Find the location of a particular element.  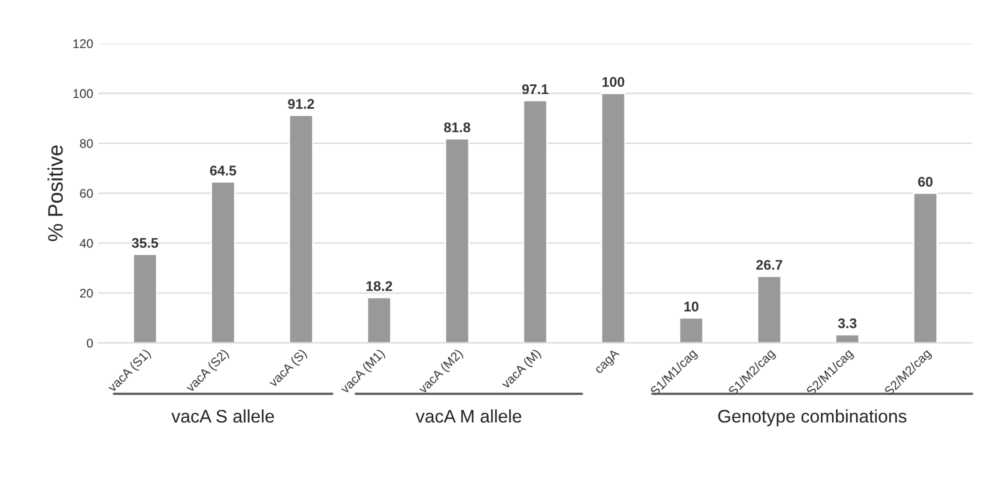

data-label: 26.7 is located at coordinates (769, 265).